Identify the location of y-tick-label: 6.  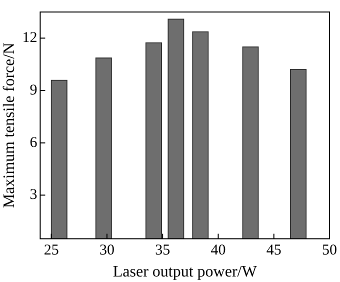
(34, 142).